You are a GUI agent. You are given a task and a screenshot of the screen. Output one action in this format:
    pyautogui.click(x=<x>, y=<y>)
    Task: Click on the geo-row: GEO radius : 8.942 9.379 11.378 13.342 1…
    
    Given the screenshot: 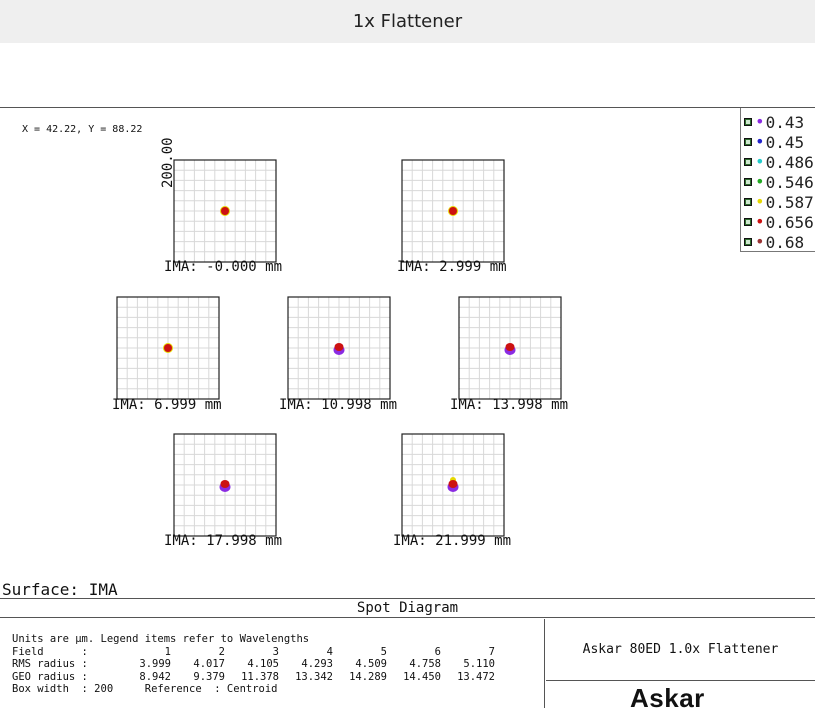 What is the action you would take?
    pyautogui.click(x=278, y=677)
    